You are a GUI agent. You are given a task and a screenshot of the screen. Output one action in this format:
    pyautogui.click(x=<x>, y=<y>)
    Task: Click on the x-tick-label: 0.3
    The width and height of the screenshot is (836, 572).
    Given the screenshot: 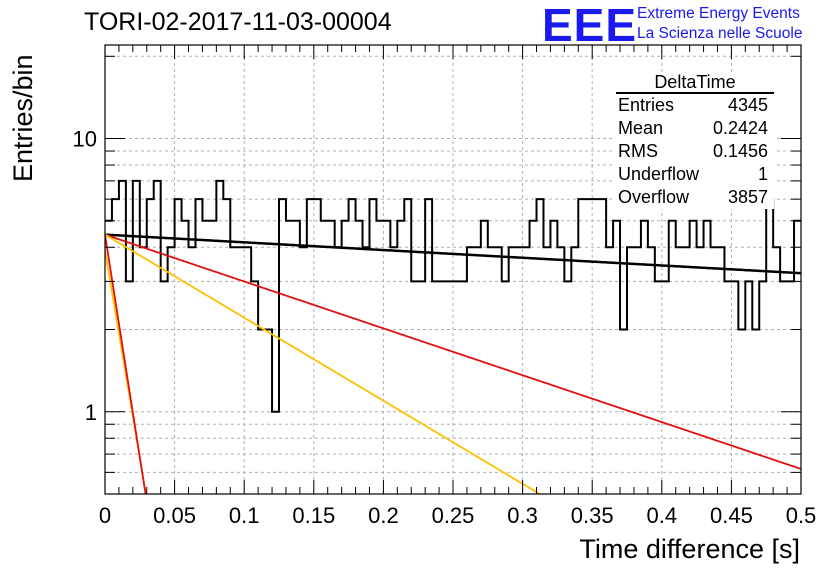 What is the action you would take?
    pyautogui.click(x=522, y=515)
    